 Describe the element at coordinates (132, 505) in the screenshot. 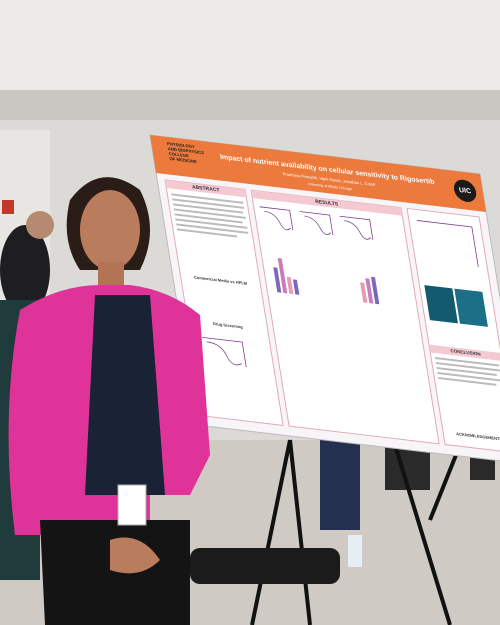

I see `name-badge` at that location.